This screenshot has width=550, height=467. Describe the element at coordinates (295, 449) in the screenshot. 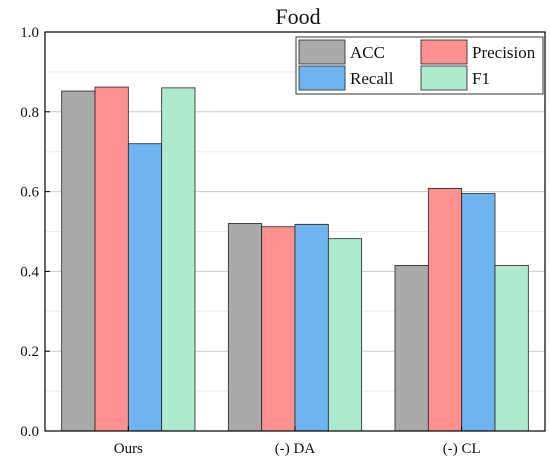

I see `x-tick-label: (-) DA` at that location.